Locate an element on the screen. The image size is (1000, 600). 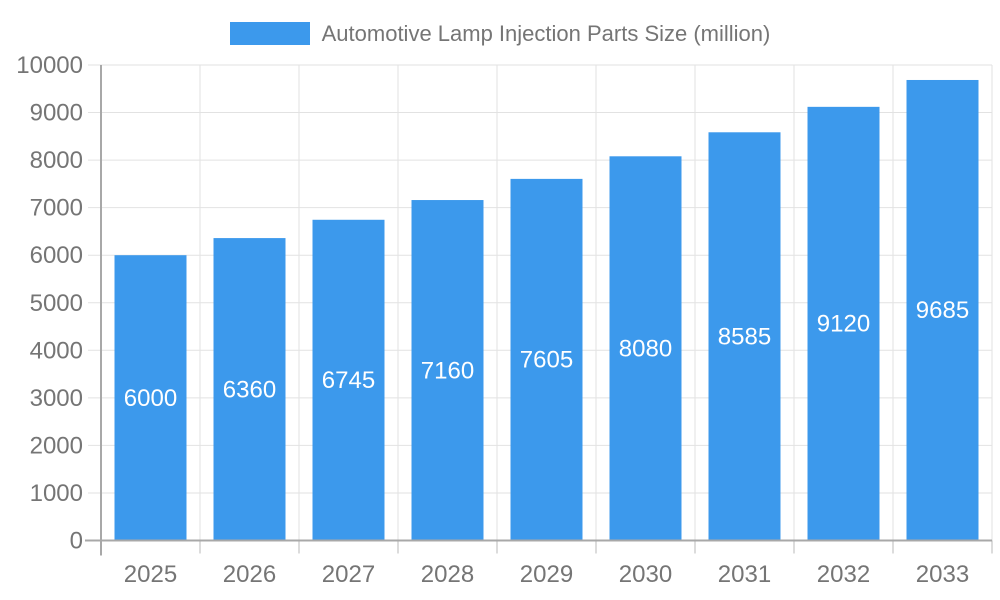
bar-value-label: 9685 is located at coordinates (942, 310).